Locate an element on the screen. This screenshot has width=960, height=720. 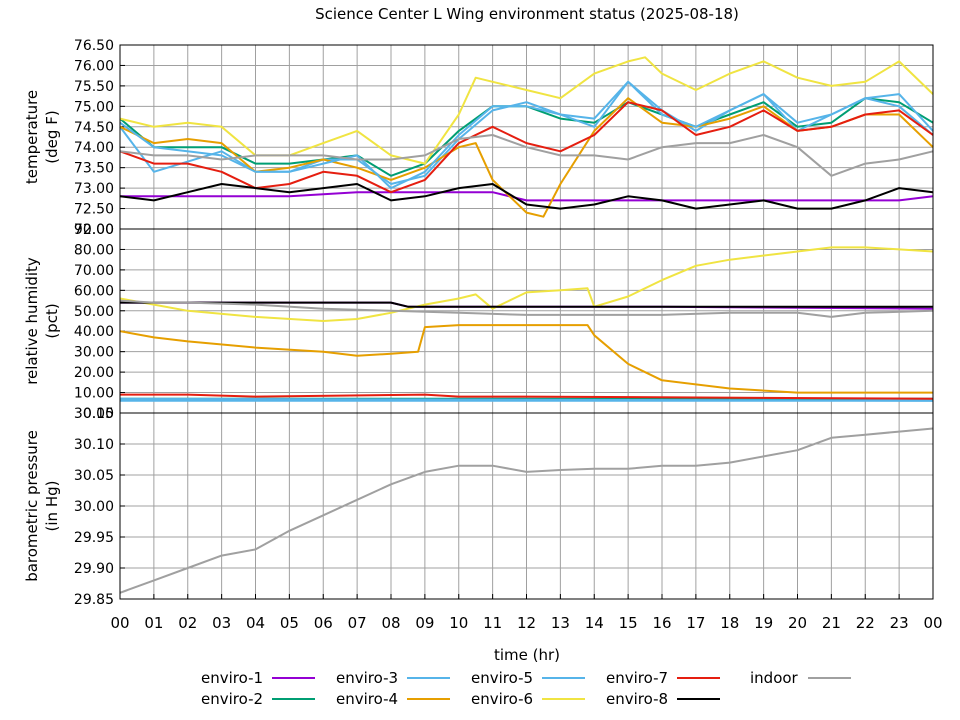
x-tick-label: 18 is located at coordinates (729, 623).